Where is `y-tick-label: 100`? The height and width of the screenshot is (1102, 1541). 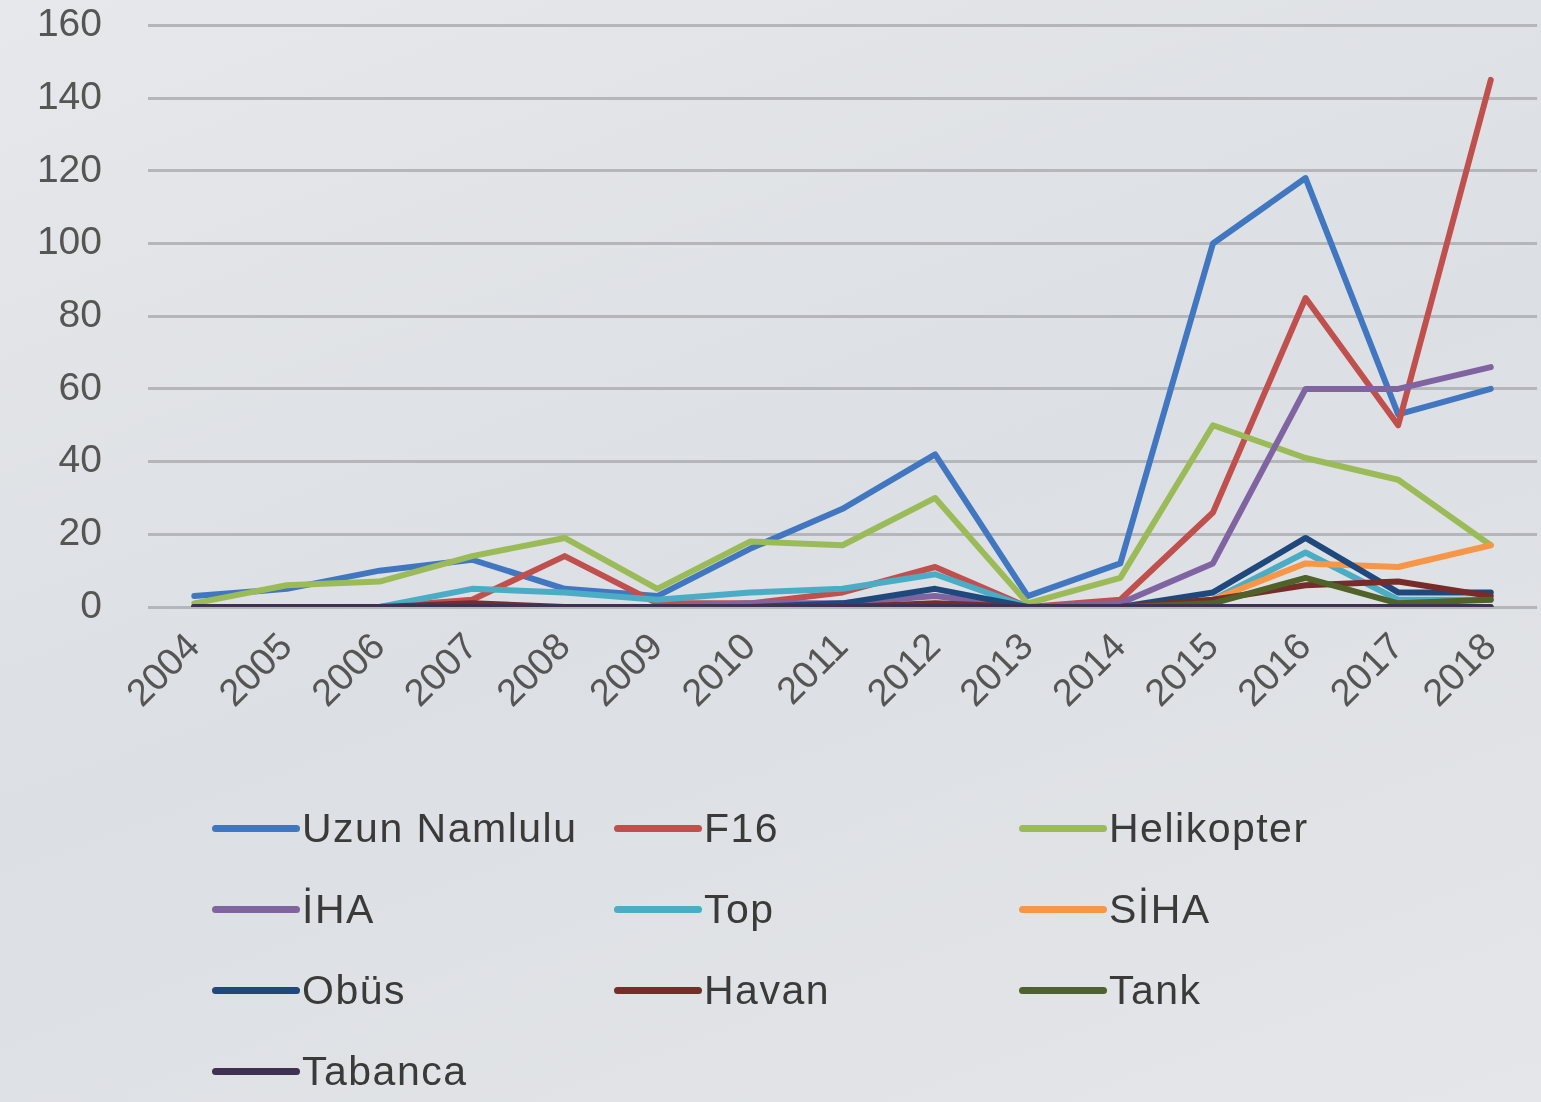 y-tick-label: 100 is located at coordinates (69, 241).